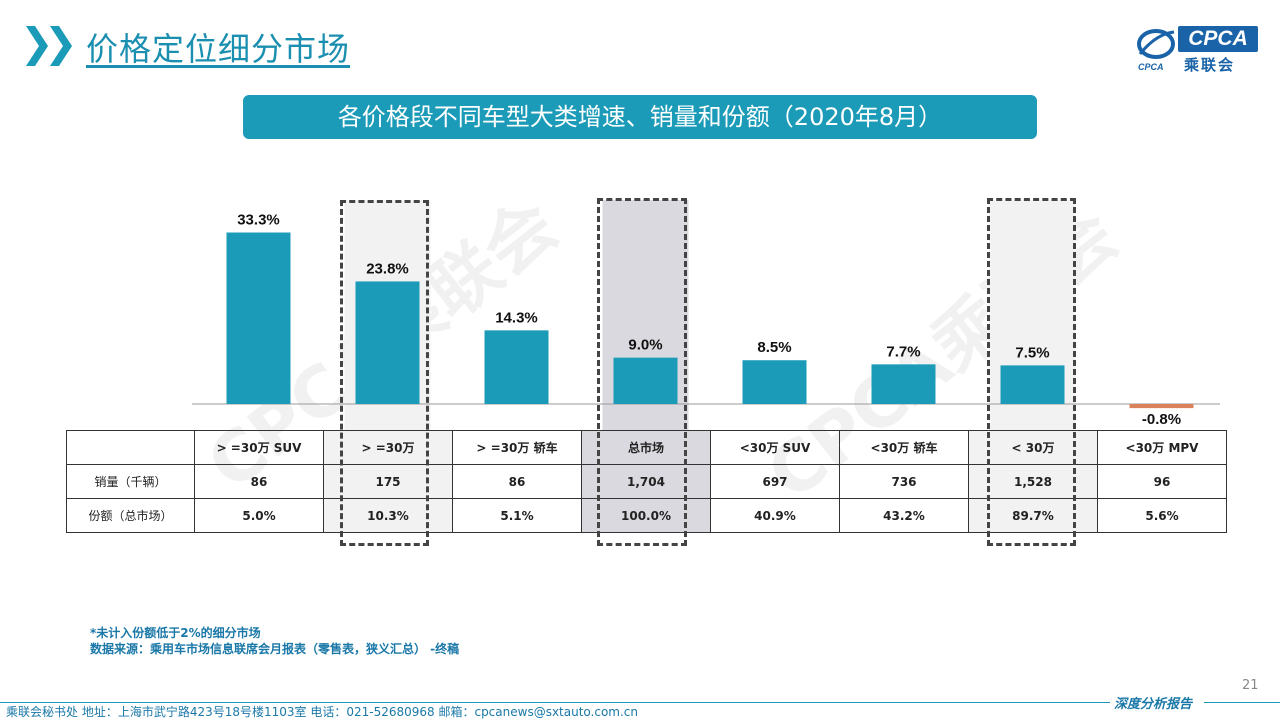 This screenshot has width=1280, height=720. What do you see at coordinates (1161, 419) in the screenshot?
I see `data-label: -0.8%` at bounding box center [1161, 419].